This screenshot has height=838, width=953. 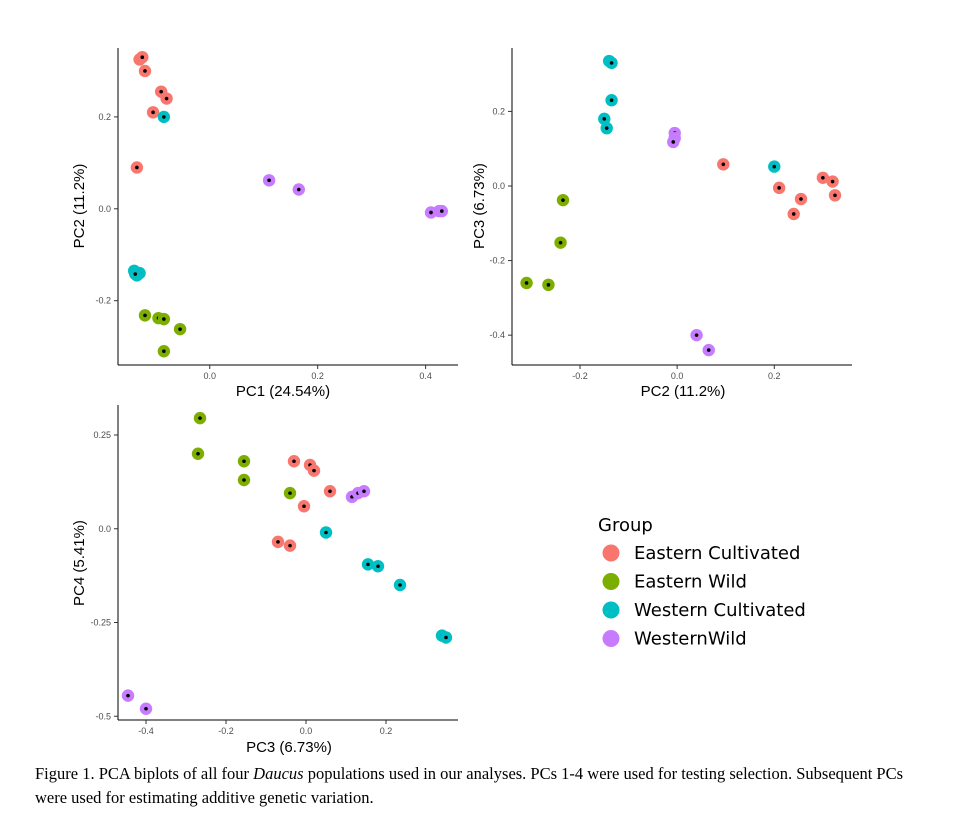 What do you see at coordinates (497, 335) in the screenshot?
I see `y-tick-label: -0.4` at bounding box center [497, 335].